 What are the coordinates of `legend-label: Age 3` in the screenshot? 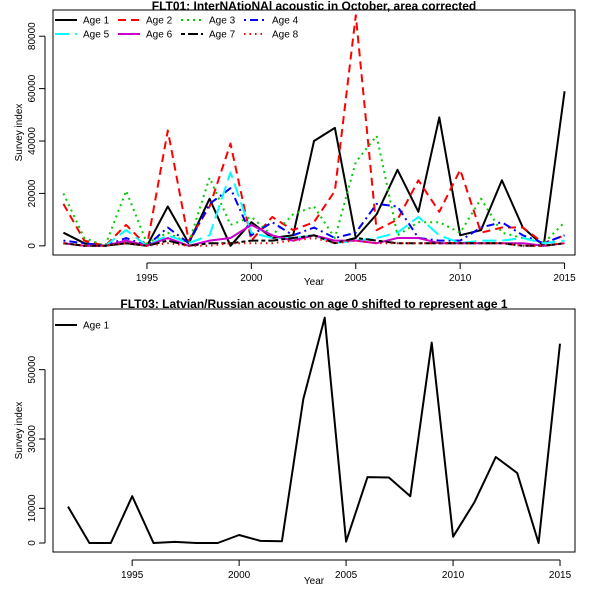 It's located at (222, 21).